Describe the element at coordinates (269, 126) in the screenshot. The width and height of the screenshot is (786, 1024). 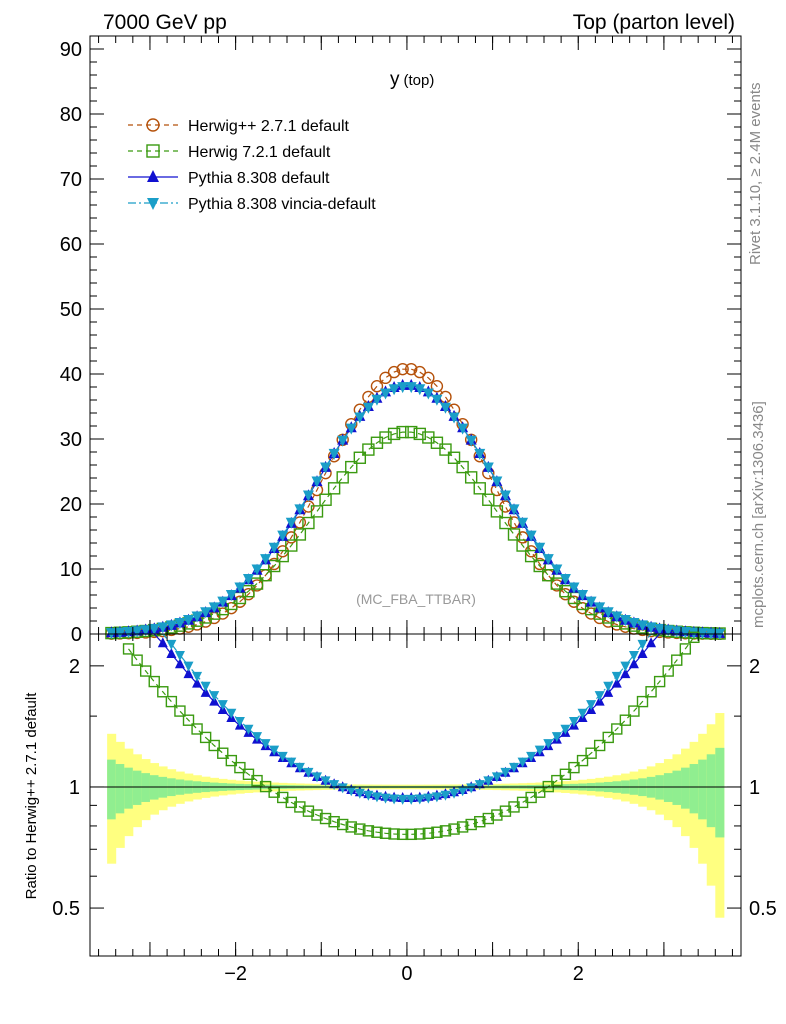
I see `legend-label: Herwig++ 2.7.1 default` at that location.